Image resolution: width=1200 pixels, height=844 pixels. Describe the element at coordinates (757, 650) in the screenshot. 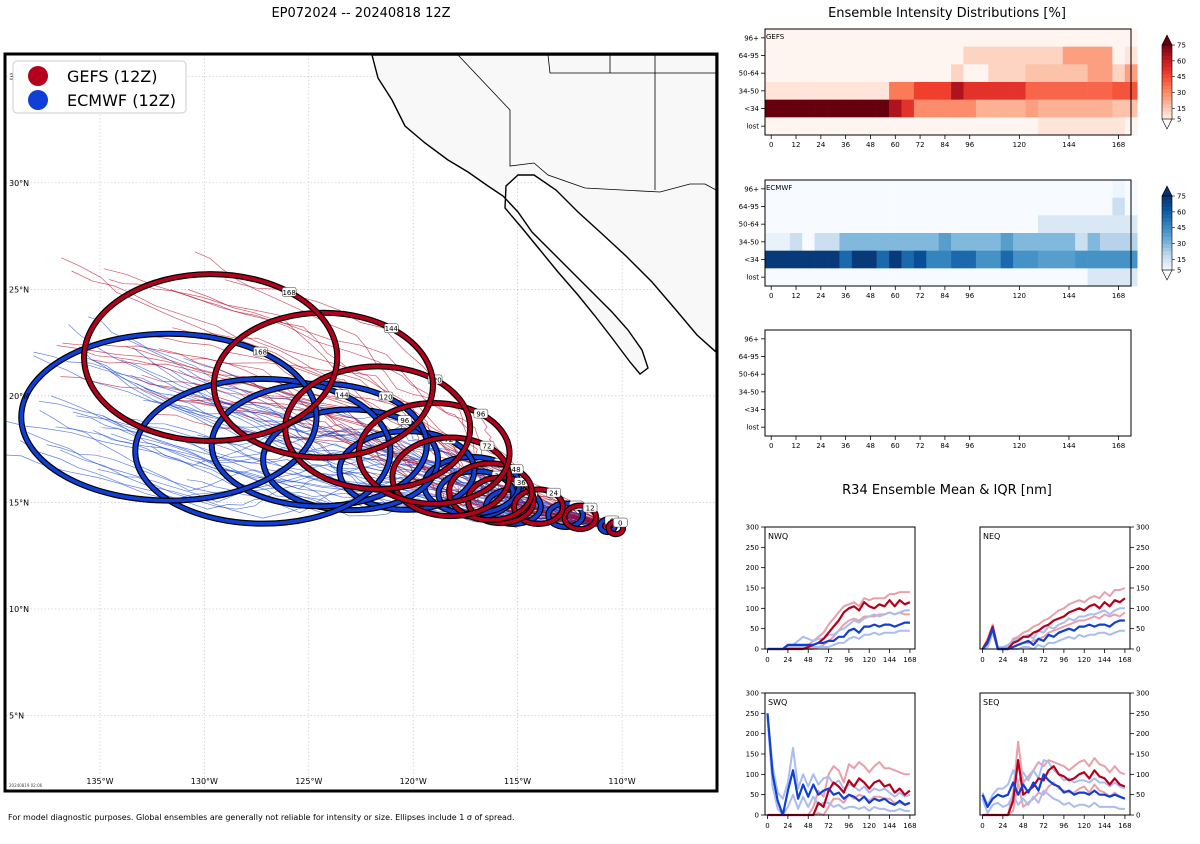

I see `r34-y-label: 0` at that location.